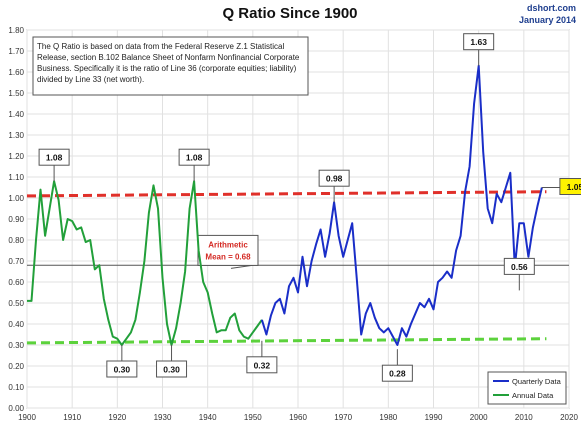 The height and width of the screenshot is (432, 581). Describe the element at coordinates (298, 251) in the screenshot. I see `mean-line-group: Arithmetic Mean = 0.68` at that location.